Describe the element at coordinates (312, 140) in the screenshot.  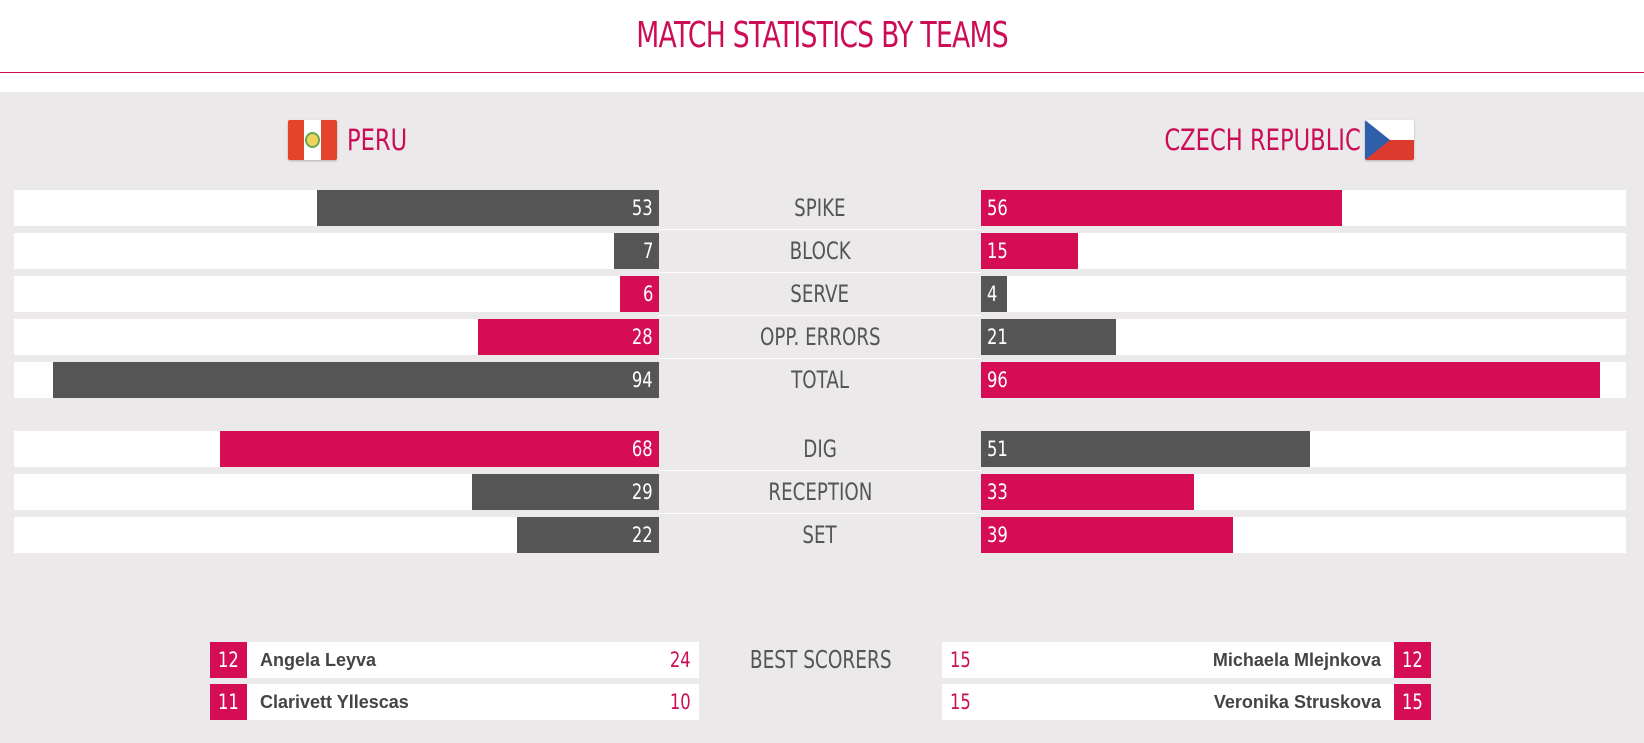
I see `peru-flag-icon` at that location.